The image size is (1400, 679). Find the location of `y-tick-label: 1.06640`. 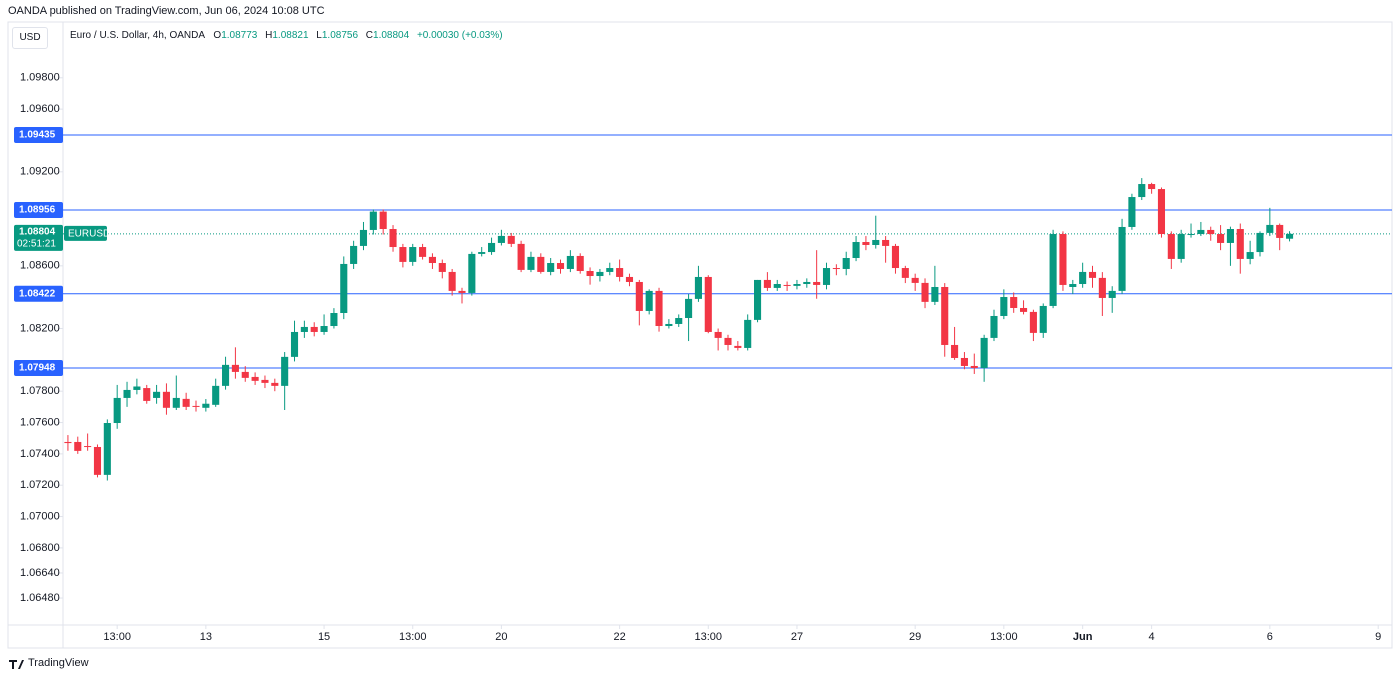

y-tick-label: 1.06640 is located at coordinates (40, 573).